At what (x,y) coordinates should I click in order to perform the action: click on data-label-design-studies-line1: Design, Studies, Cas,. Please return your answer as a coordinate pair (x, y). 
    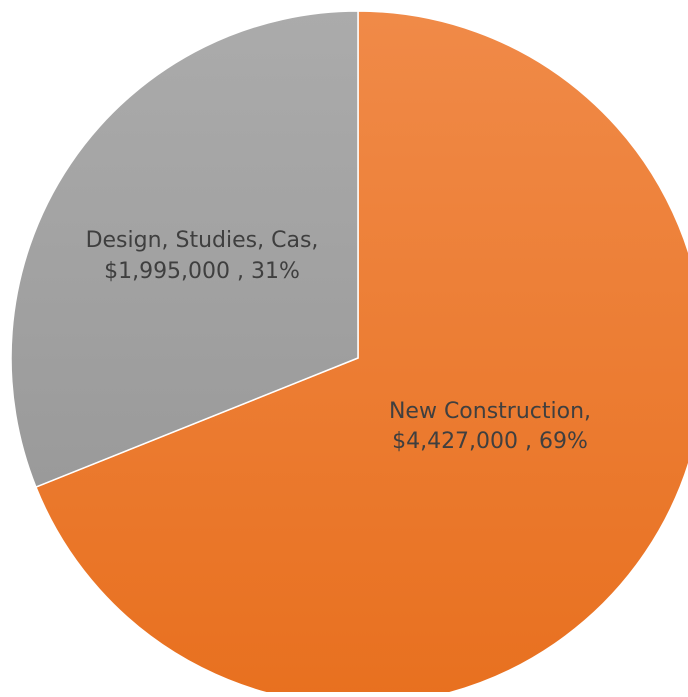
    Looking at the image, I should click on (202, 240).